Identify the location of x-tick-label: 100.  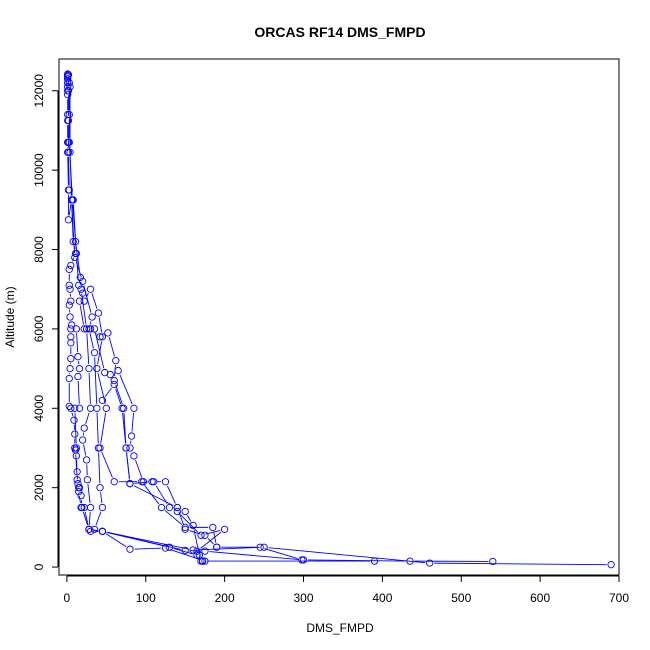
(146, 598).